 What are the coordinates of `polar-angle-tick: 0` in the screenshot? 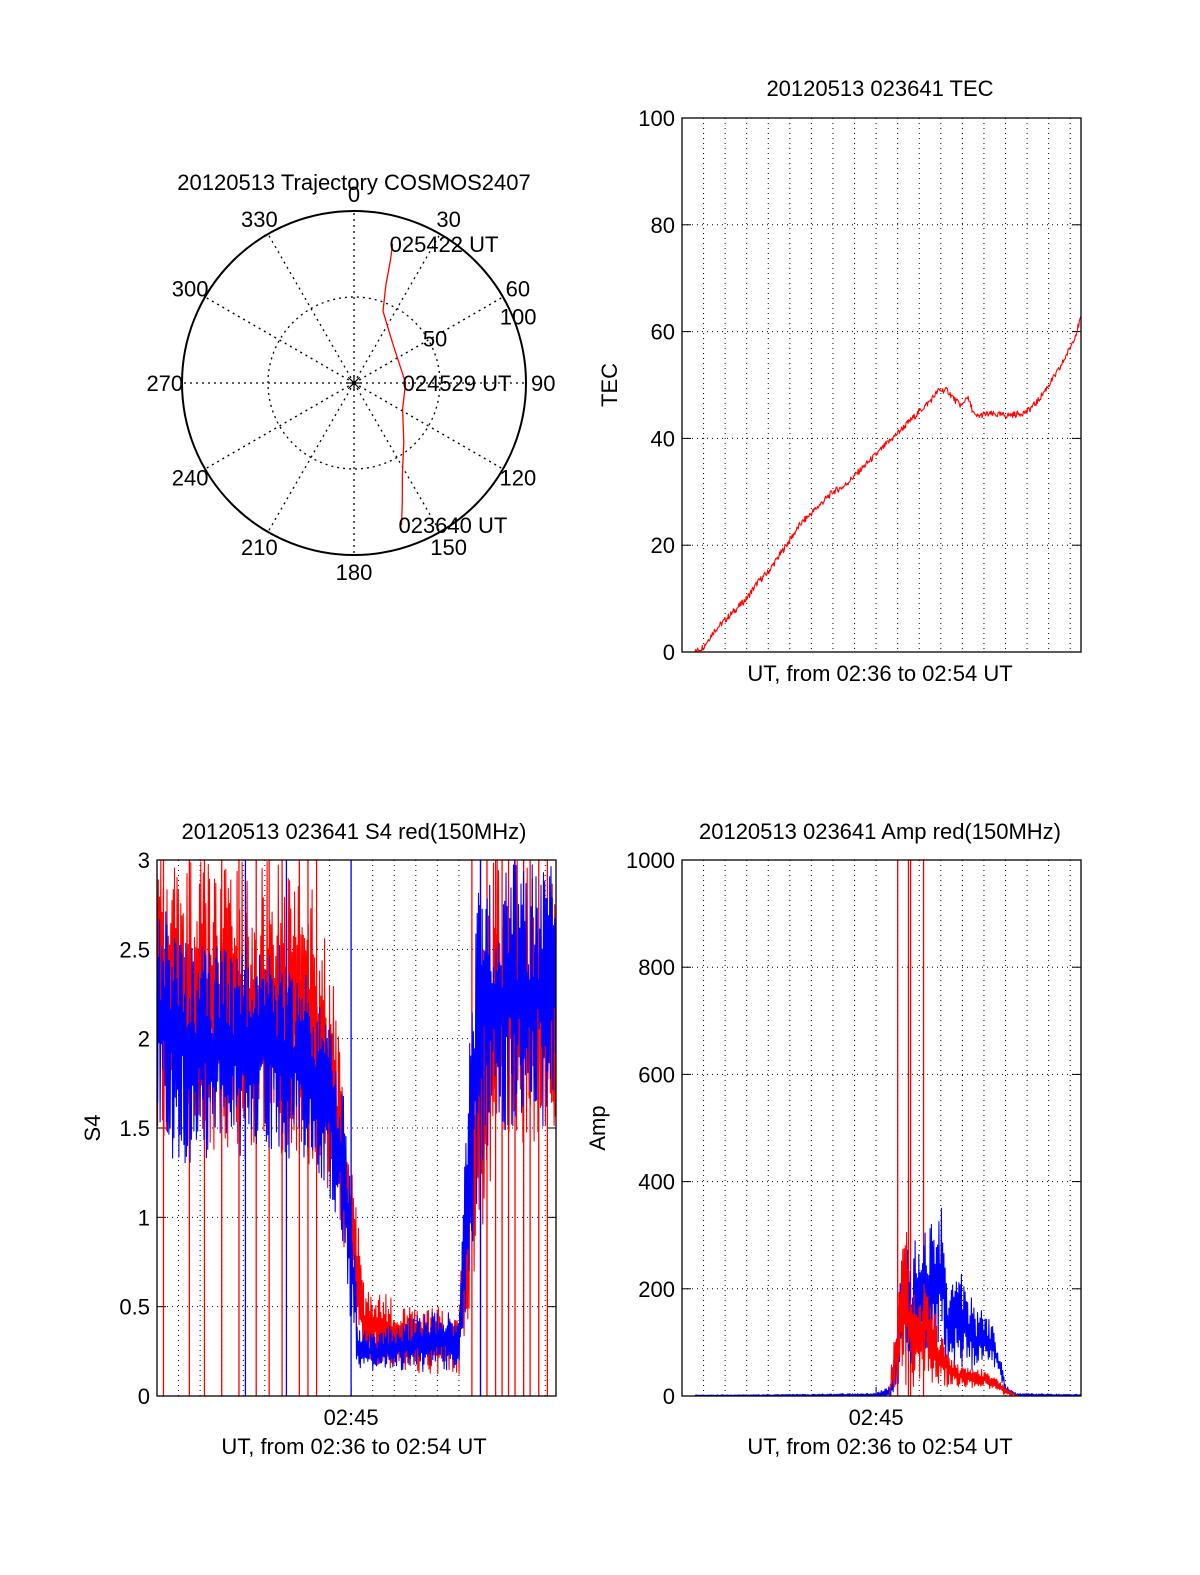 It's located at (354, 194).